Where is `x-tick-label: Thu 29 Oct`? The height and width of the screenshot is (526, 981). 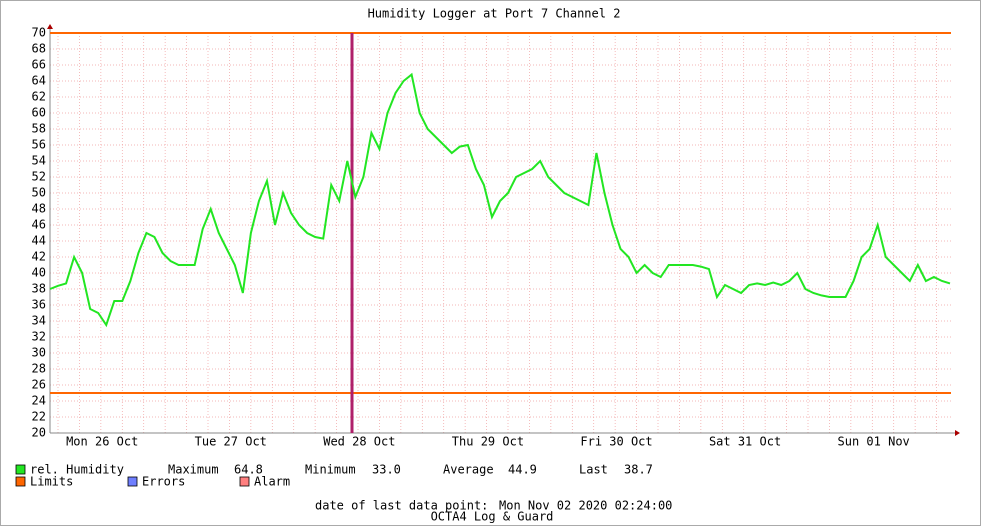
x-tick-label: Thu 29 Oct is located at coordinates (488, 442).